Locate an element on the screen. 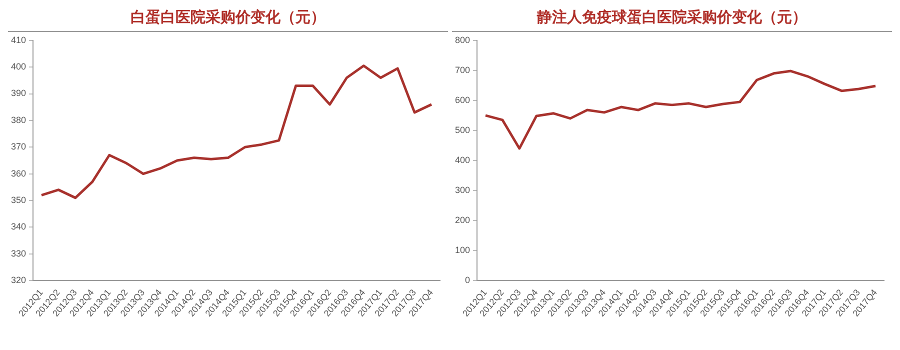 This screenshot has width=900, height=350. y-tick-label: 0 is located at coordinates (467, 280).